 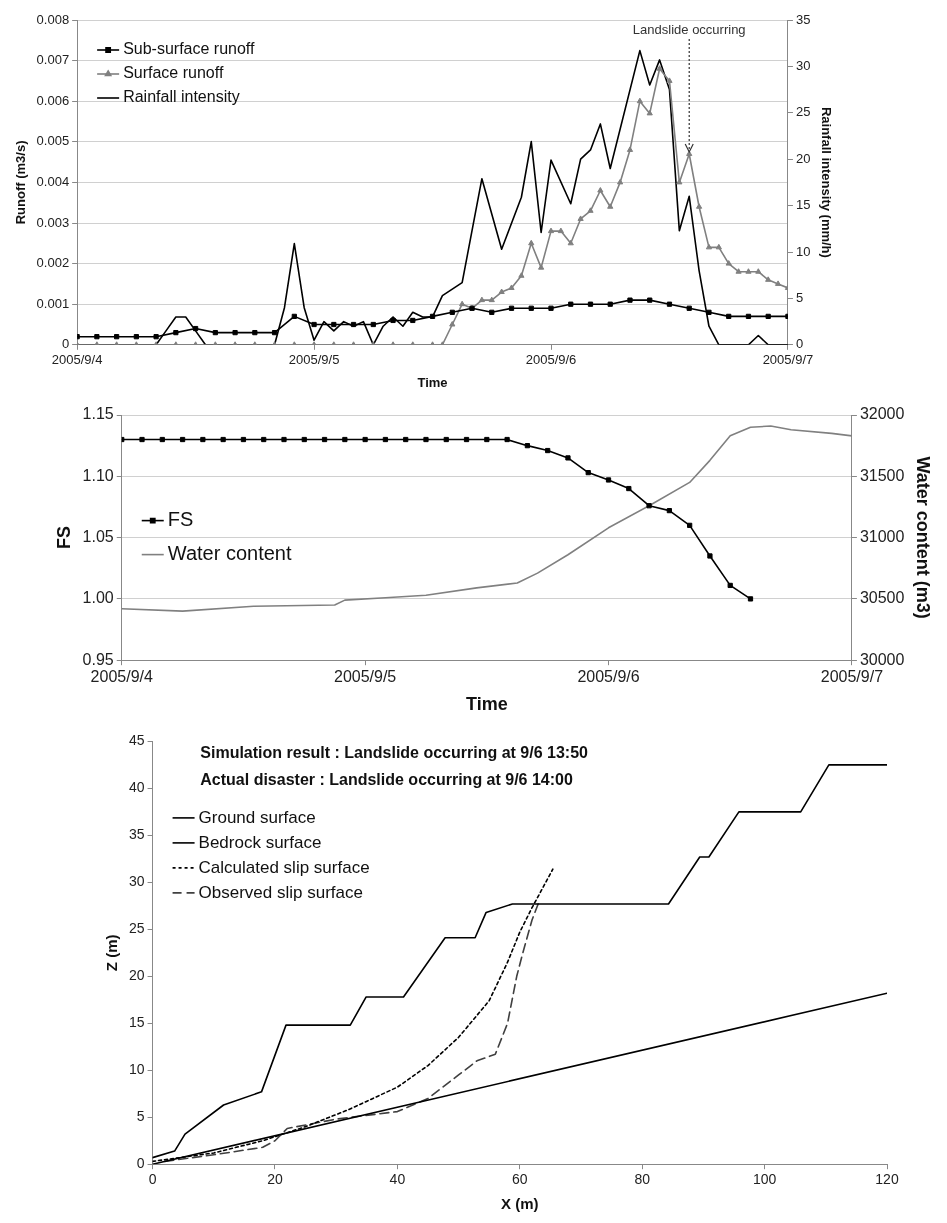 I want to click on y2-tick-label: 31000, so click(x=882, y=537).